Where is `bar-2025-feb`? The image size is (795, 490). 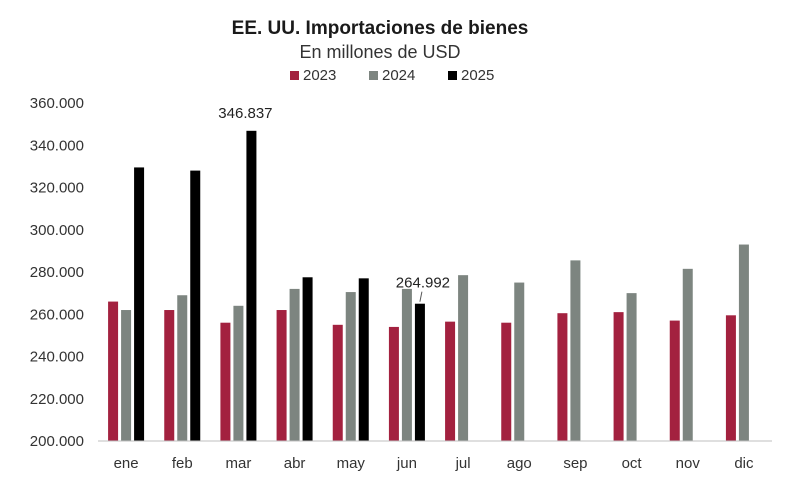
bar-2025-feb is located at coordinates (195, 305).